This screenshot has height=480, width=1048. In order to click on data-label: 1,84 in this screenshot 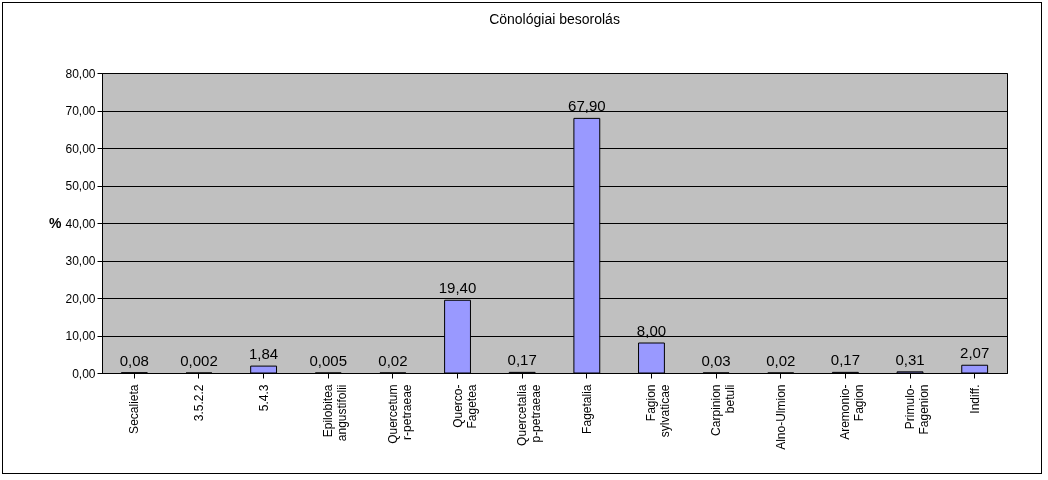, I will do `click(264, 354)`.